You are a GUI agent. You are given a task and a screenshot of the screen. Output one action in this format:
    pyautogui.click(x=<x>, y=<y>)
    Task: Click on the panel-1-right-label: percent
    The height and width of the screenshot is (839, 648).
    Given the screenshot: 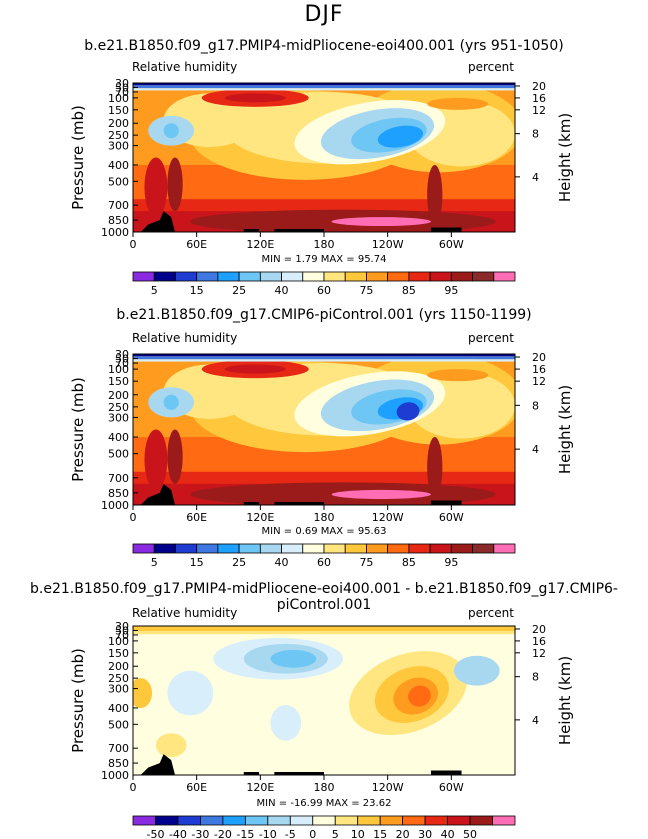 What is the action you would take?
    pyautogui.click(x=491, y=67)
    